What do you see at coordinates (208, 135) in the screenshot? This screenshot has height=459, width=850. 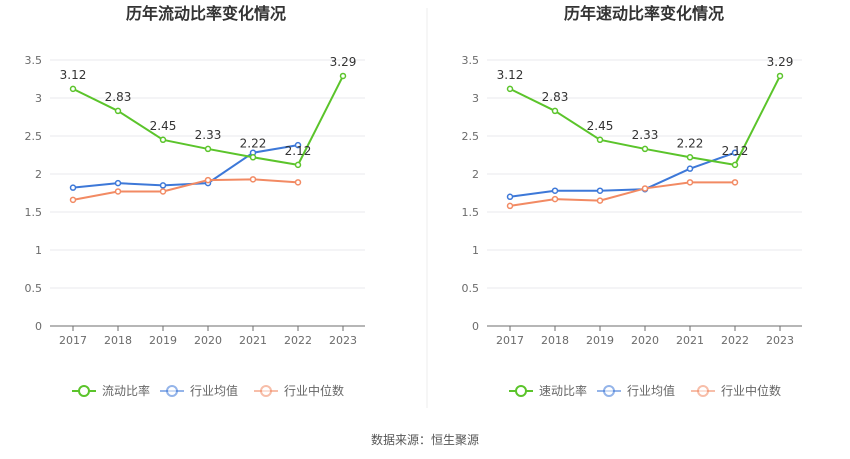 I see `data-label: 2.33` at bounding box center [208, 135].